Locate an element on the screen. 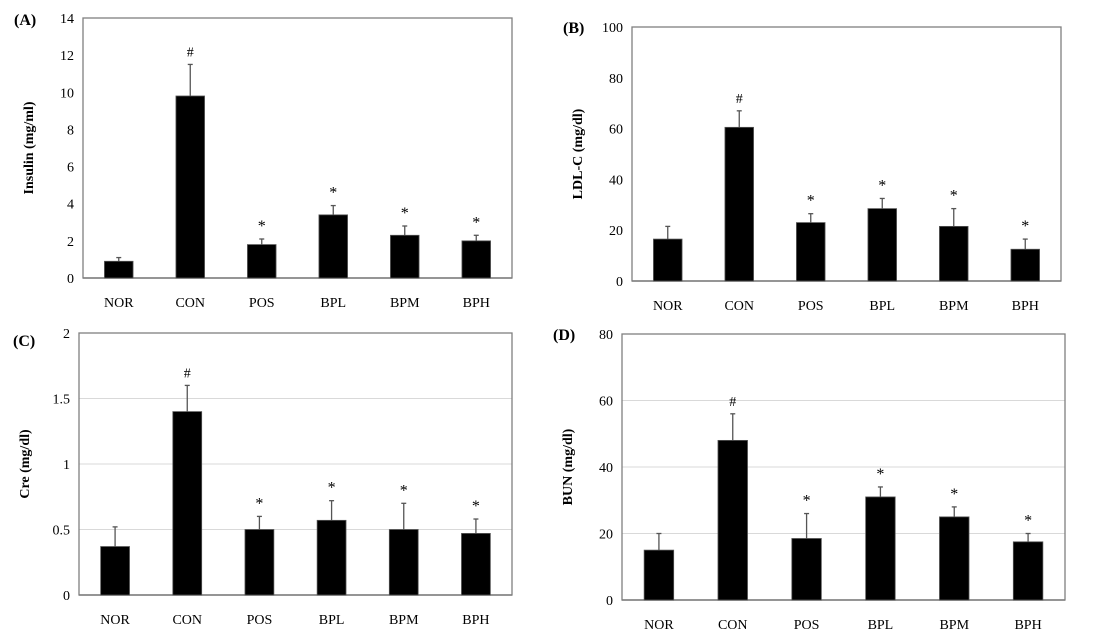 The image size is (1098, 639). panel-label: (B) is located at coordinates (573, 28).